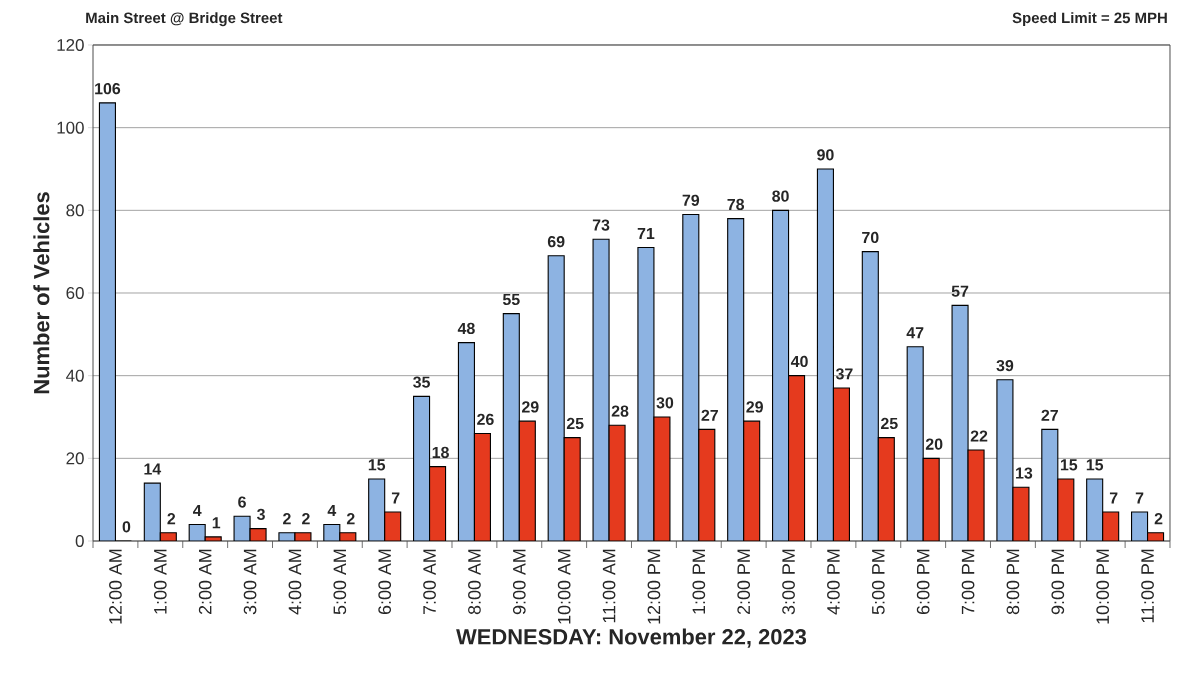 This screenshot has height=679, width=1186. What do you see at coordinates (75, 293) in the screenshot?
I see `y-tick-label: 60` at bounding box center [75, 293].